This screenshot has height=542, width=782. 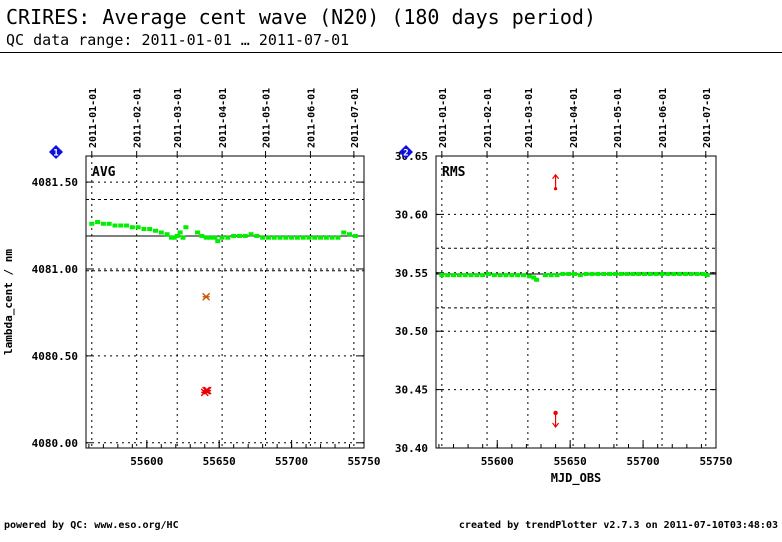 I want to click on y-tick-label: 30.40, so click(x=411, y=448).